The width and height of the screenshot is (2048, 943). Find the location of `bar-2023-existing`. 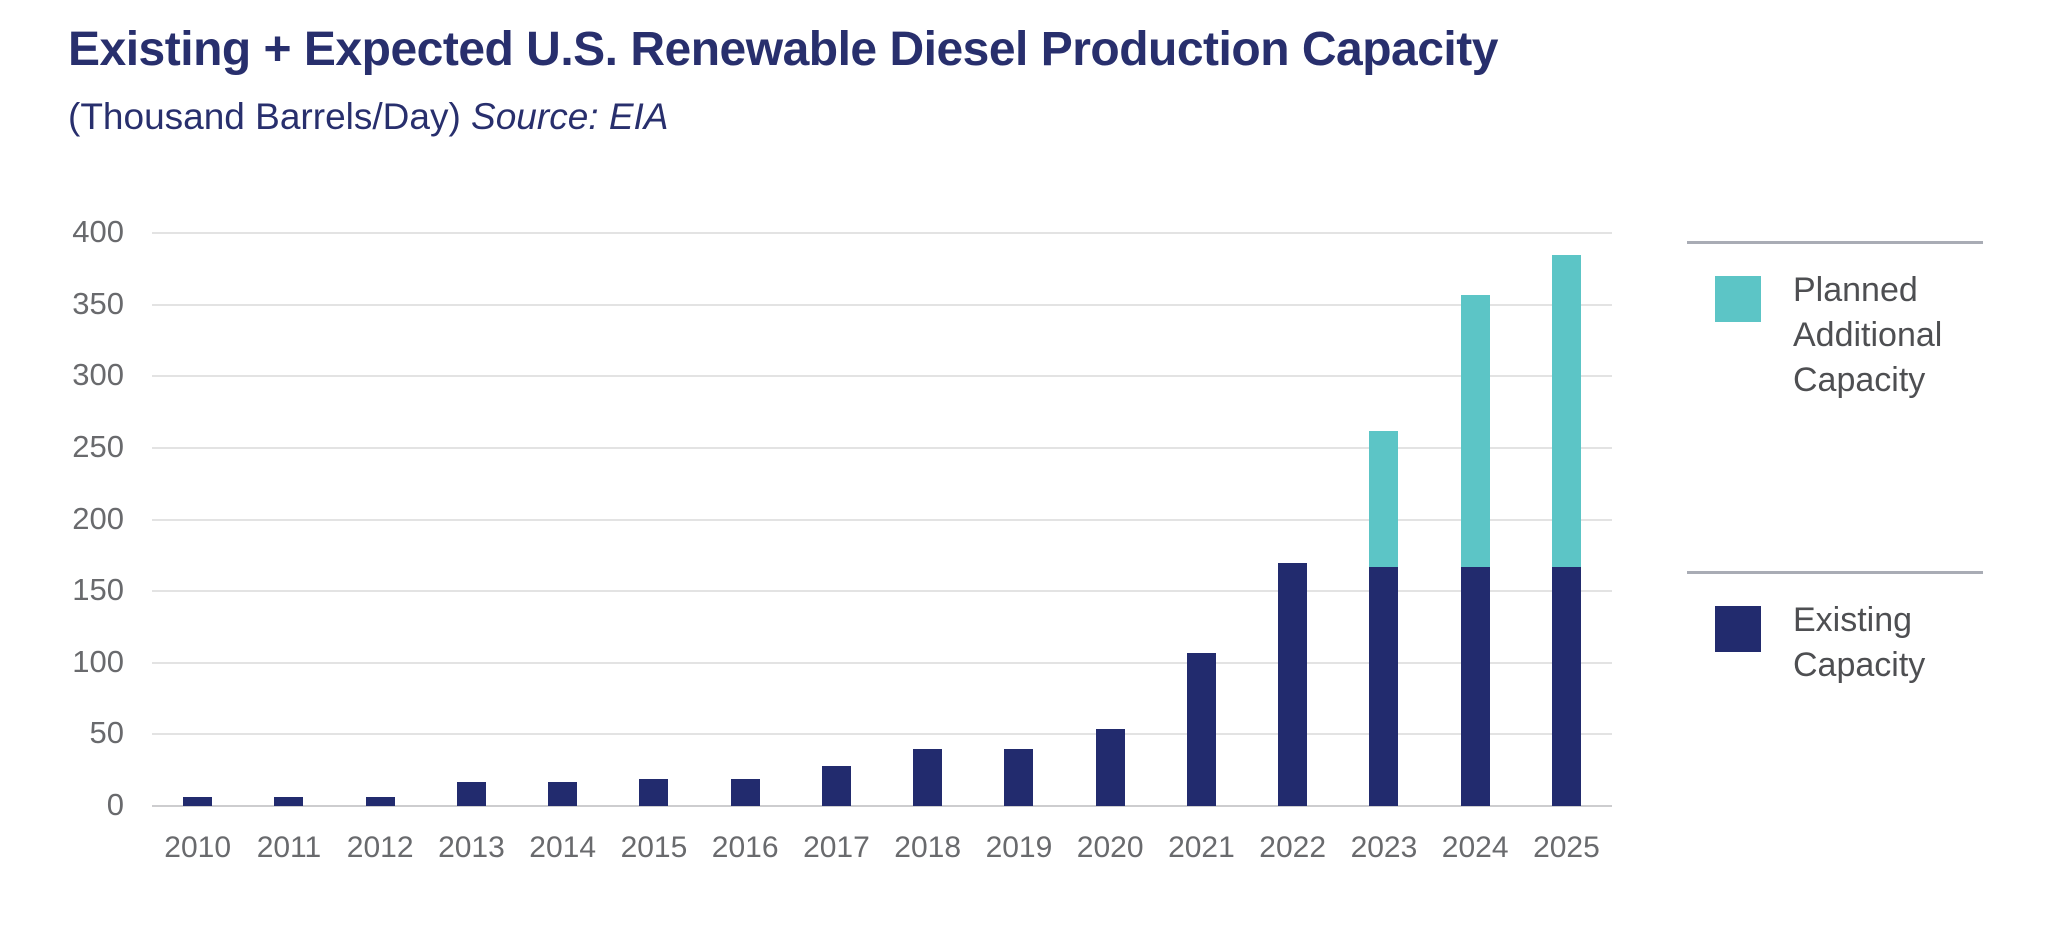

bar-2023-existing is located at coordinates (1384, 686).